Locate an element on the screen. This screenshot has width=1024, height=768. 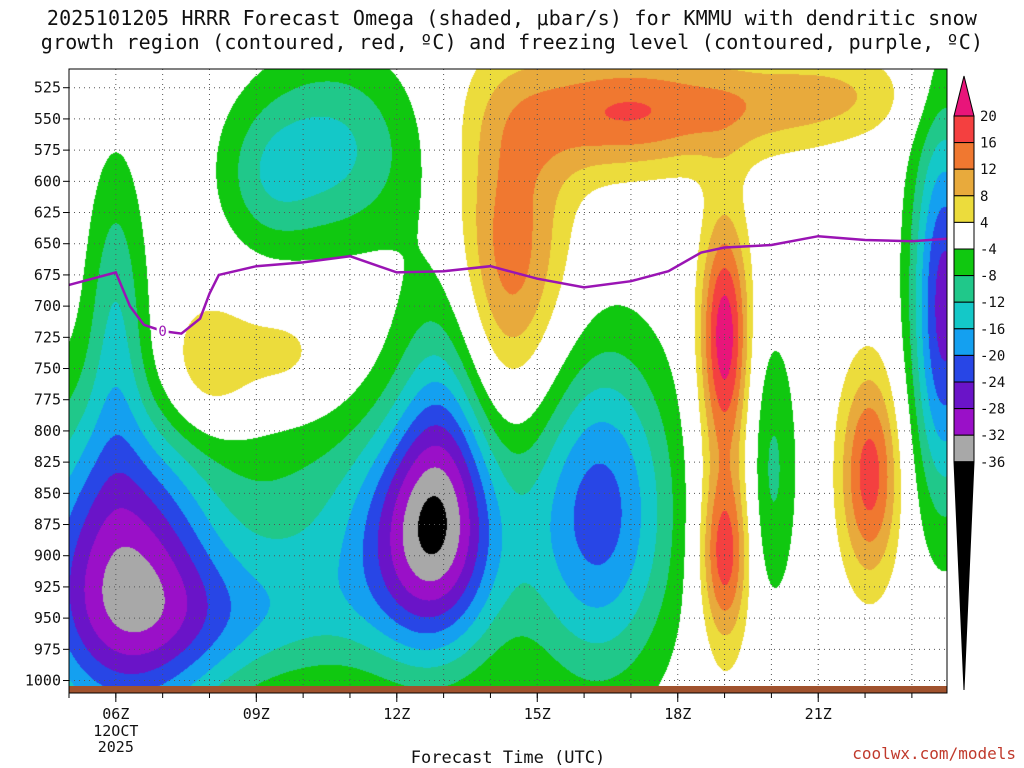
freezing-level-contour: 0 is located at coordinates (508, 287).